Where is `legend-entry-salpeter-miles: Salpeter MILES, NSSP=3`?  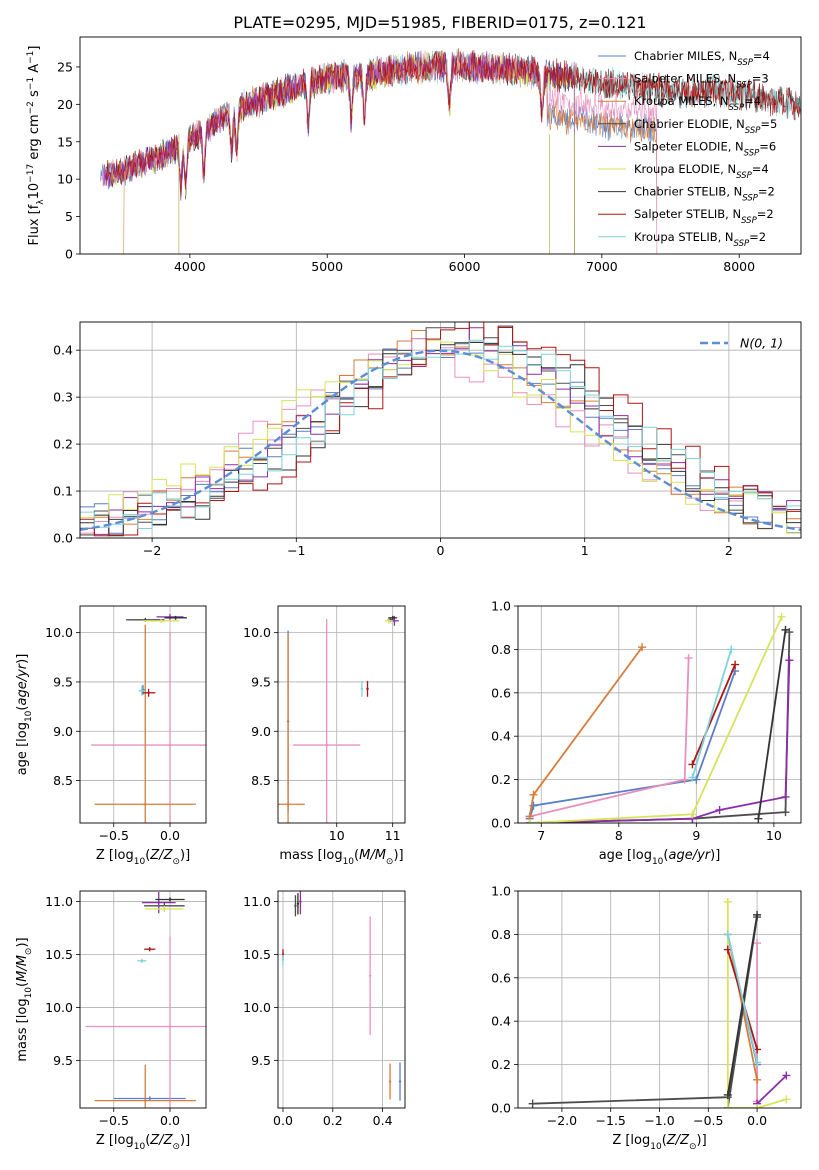 legend-entry-salpeter-miles: Salpeter MILES, NSSP=3 is located at coordinates (701, 81).